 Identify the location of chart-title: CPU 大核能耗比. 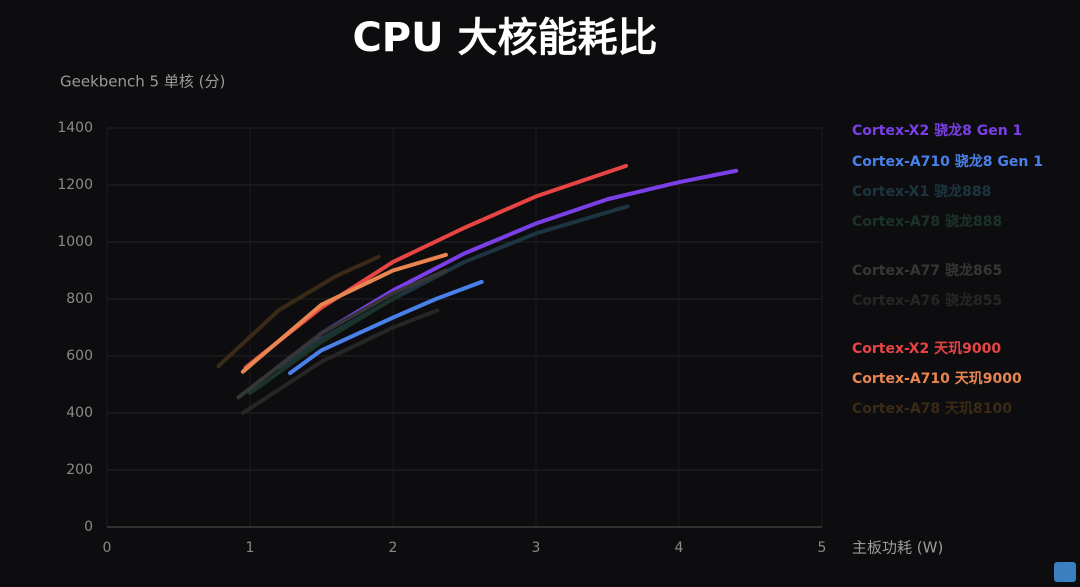
(504, 38).